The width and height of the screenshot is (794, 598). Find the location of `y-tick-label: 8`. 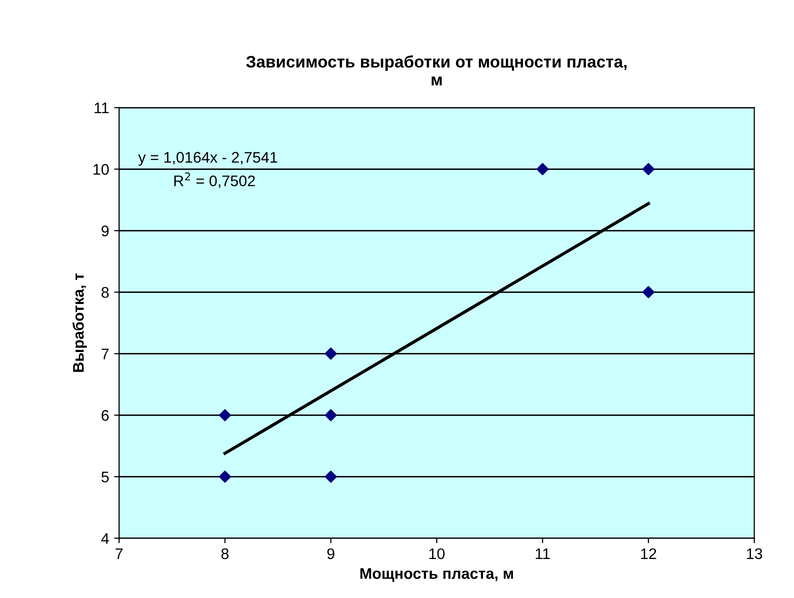

y-tick-label: 8 is located at coordinates (105, 292).